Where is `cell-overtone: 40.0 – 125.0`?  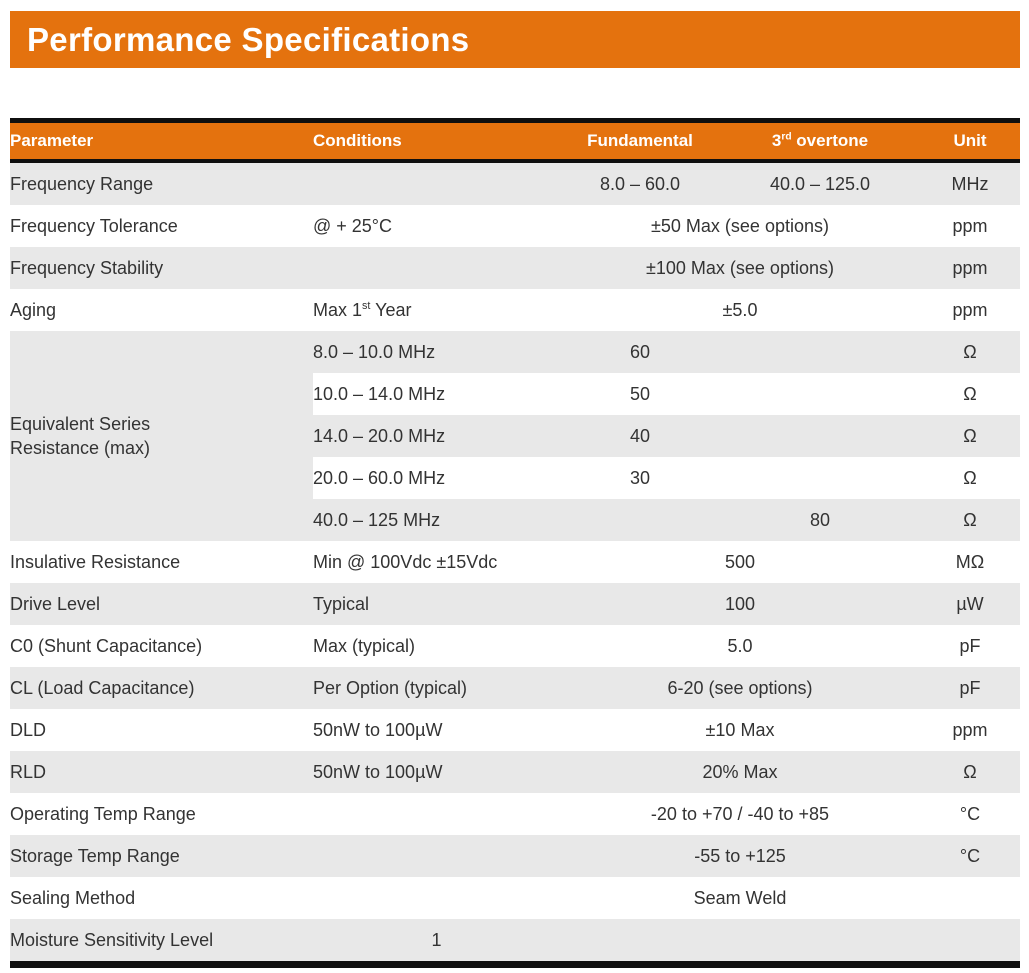 cell-overtone: 40.0 – 125.0 is located at coordinates (820, 183).